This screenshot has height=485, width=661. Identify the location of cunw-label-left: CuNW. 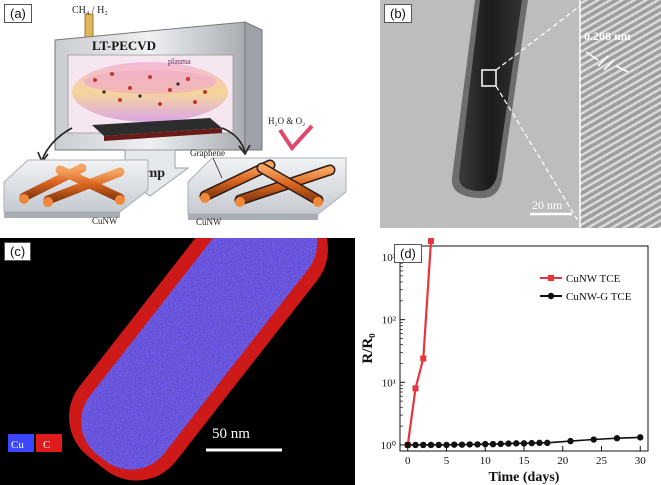
(105, 221).